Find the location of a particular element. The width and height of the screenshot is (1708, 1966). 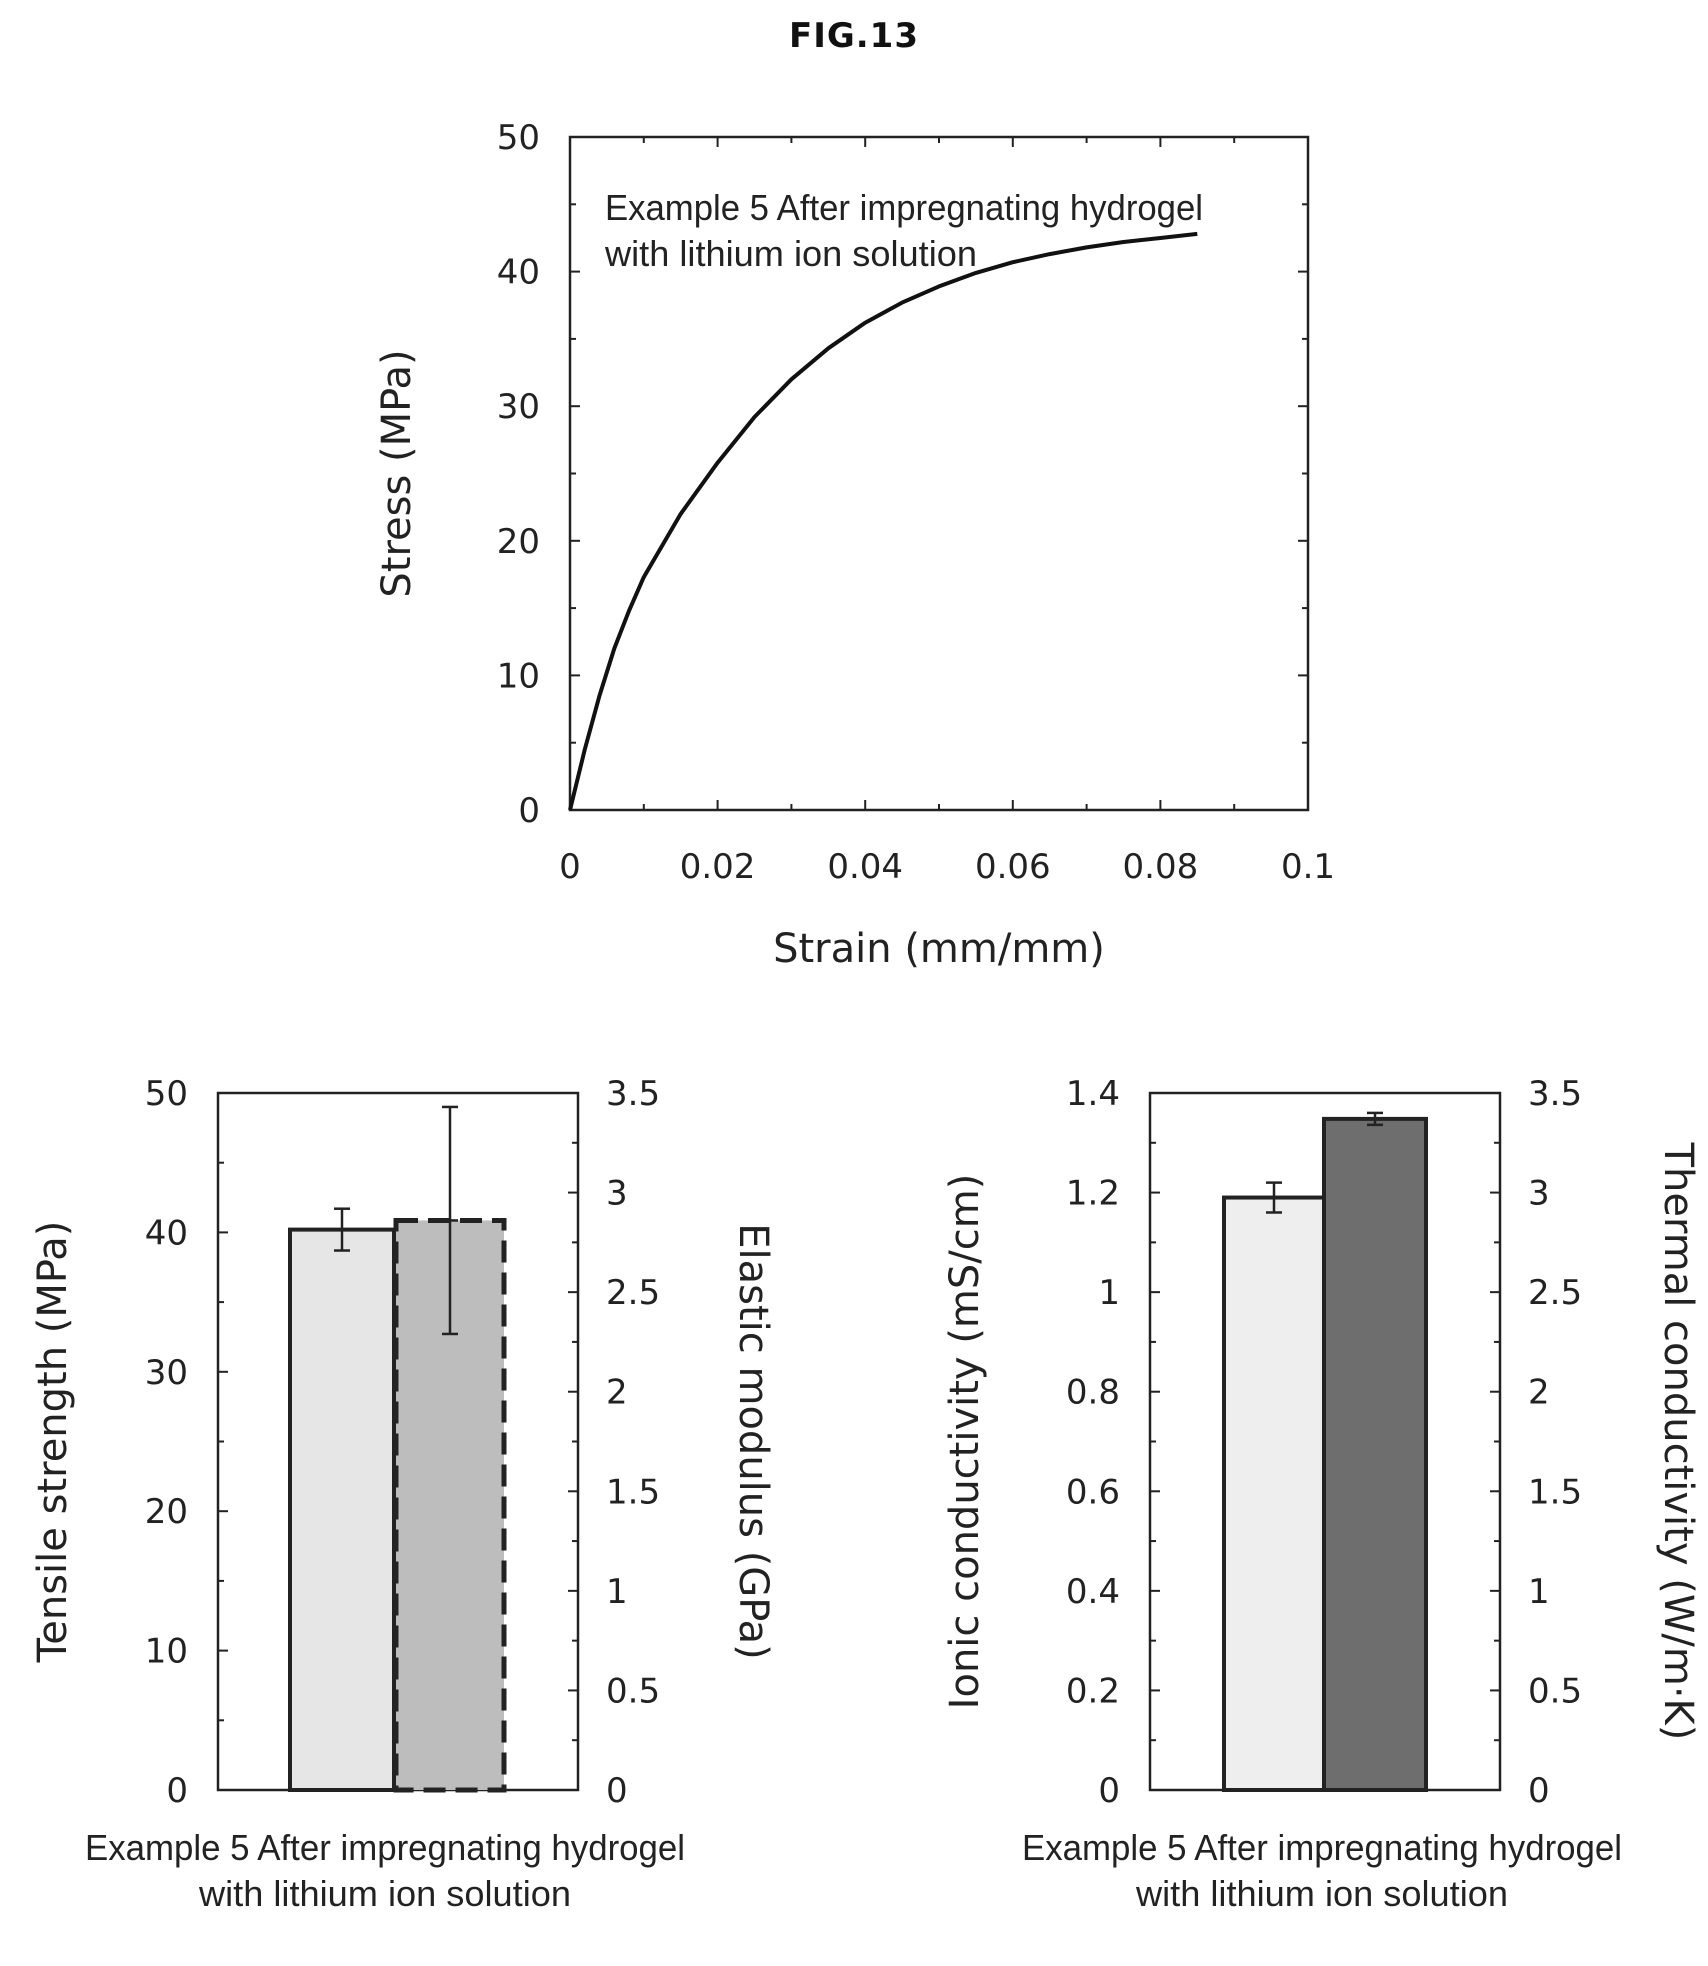

annotation-line: Example 5 After impregnating hydrogel is located at coordinates (904, 207).